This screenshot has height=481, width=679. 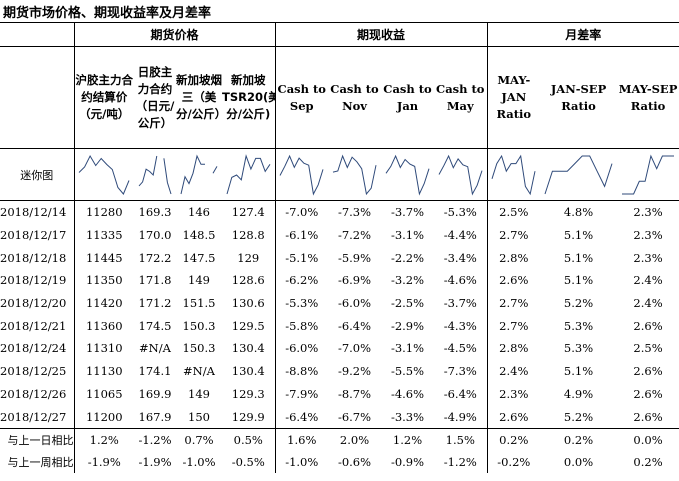 What do you see at coordinates (578, 280) in the screenshot?
I see `cell: 5.1%` at bounding box center [578, 280].